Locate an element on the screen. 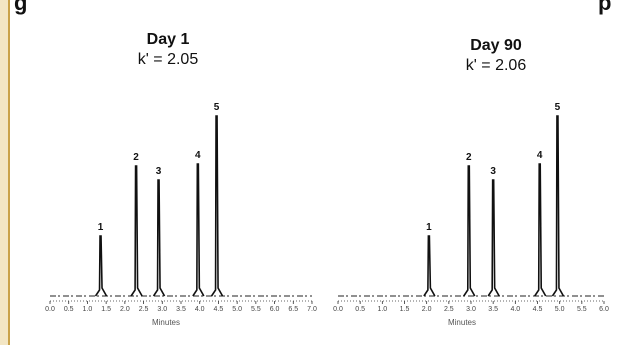 The image size is (617, 345). chart-day90-x-tick-label: 5.5 is located at coordinates (582, 309).